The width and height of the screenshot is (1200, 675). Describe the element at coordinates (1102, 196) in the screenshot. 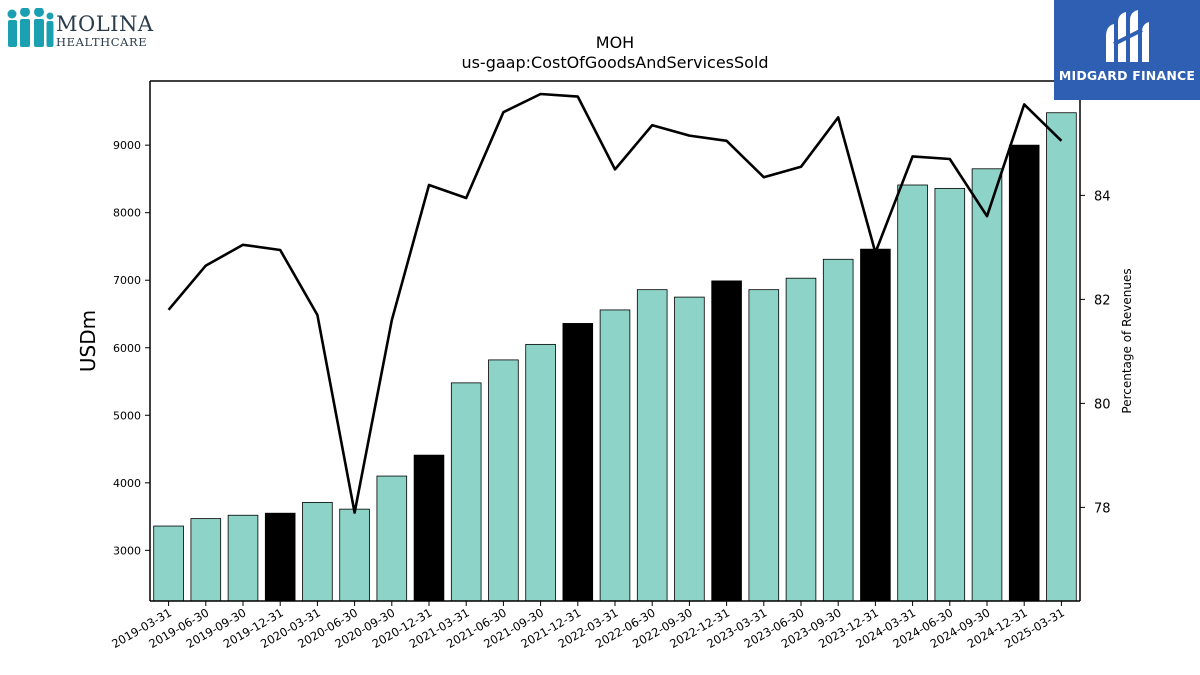

I see `y2tick-label-84: 84` at that location.